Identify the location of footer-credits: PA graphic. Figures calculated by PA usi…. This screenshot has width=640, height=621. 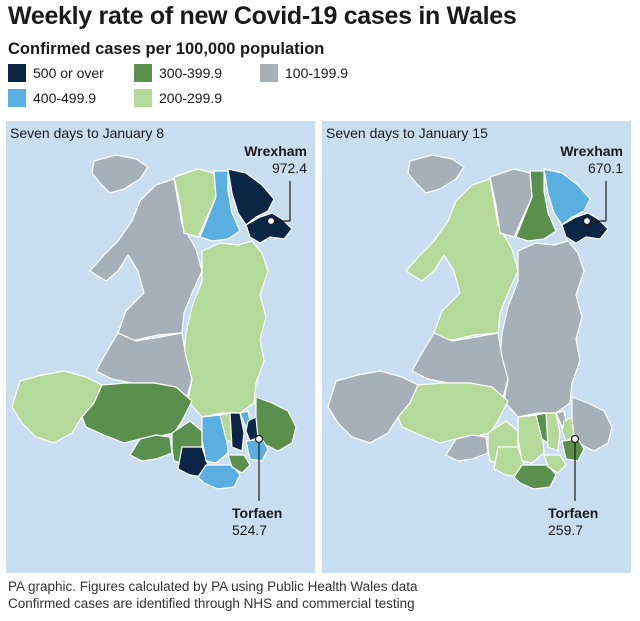
(212, 595).